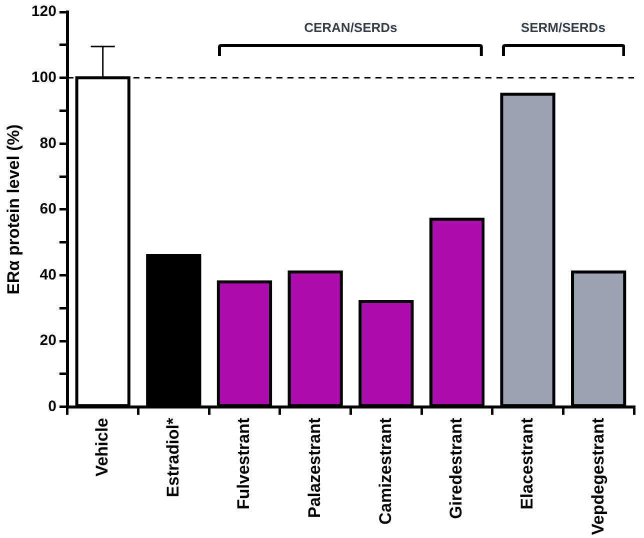 The width and height of the screenshot is (644, 538). Describe the element at coordinates (48, 275) in the screenshot. I see `y-tick-label: 40` at that location.